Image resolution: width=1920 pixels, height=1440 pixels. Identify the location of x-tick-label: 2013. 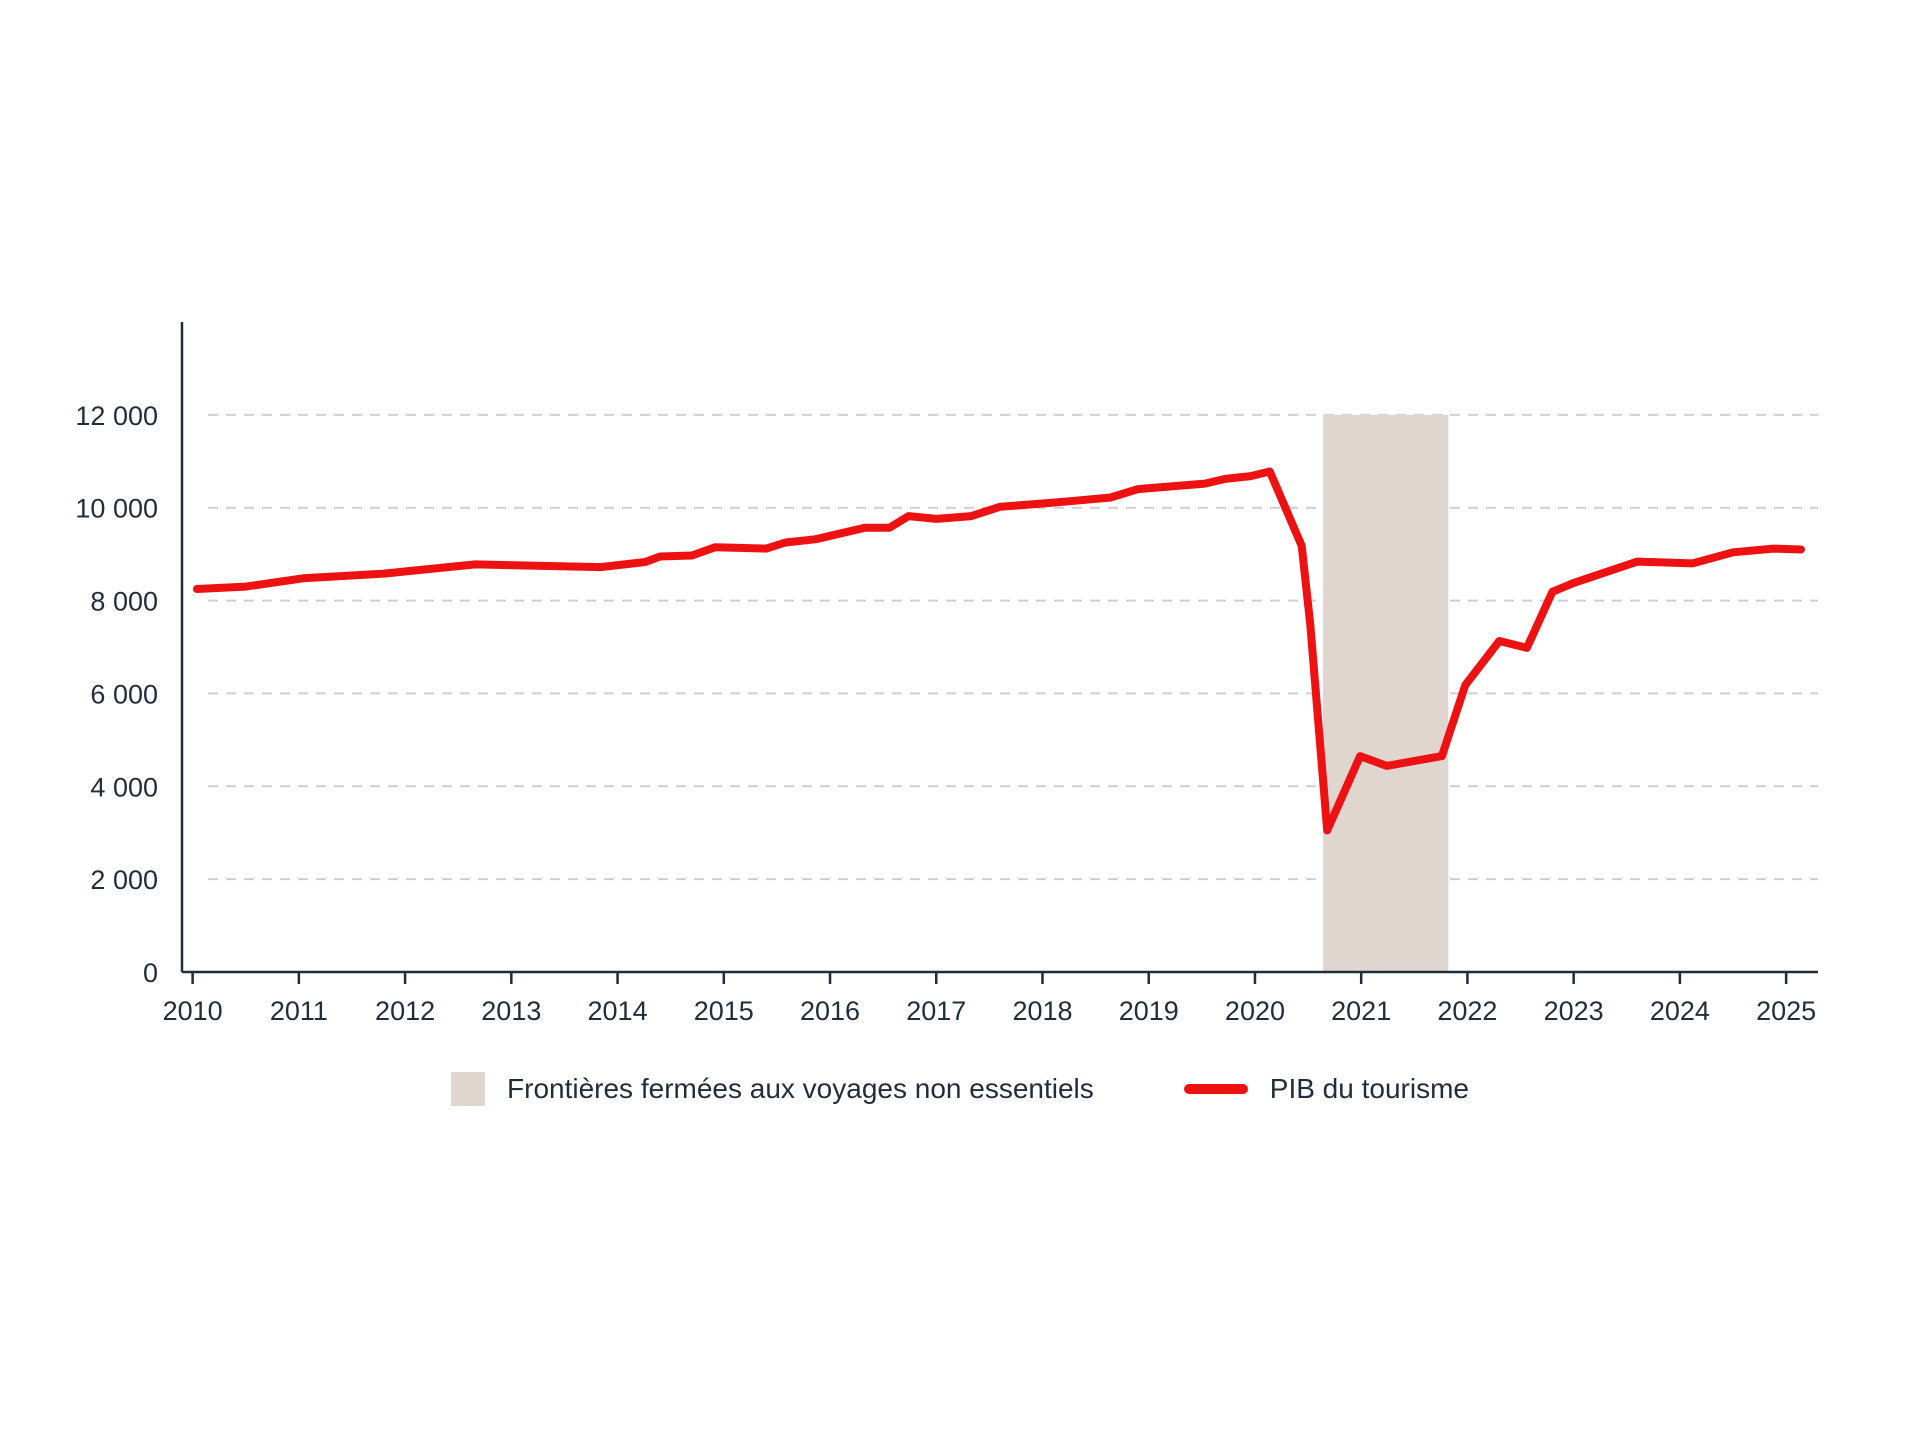
(511, 1011).